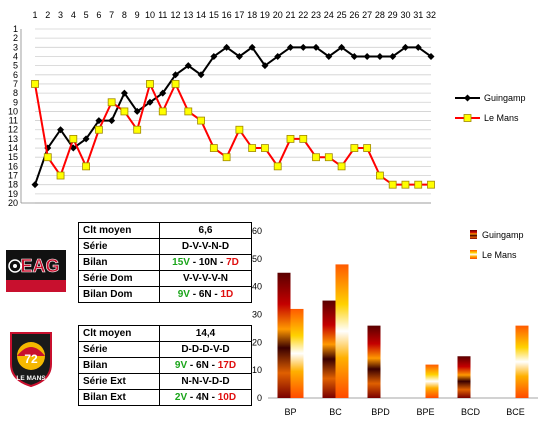 The image size is (550, 422). What do you see at coordinates (31, 360) in the screenshot?
I see `lemans-logo: 72 LE MANS` at bounding box center [31, 360].